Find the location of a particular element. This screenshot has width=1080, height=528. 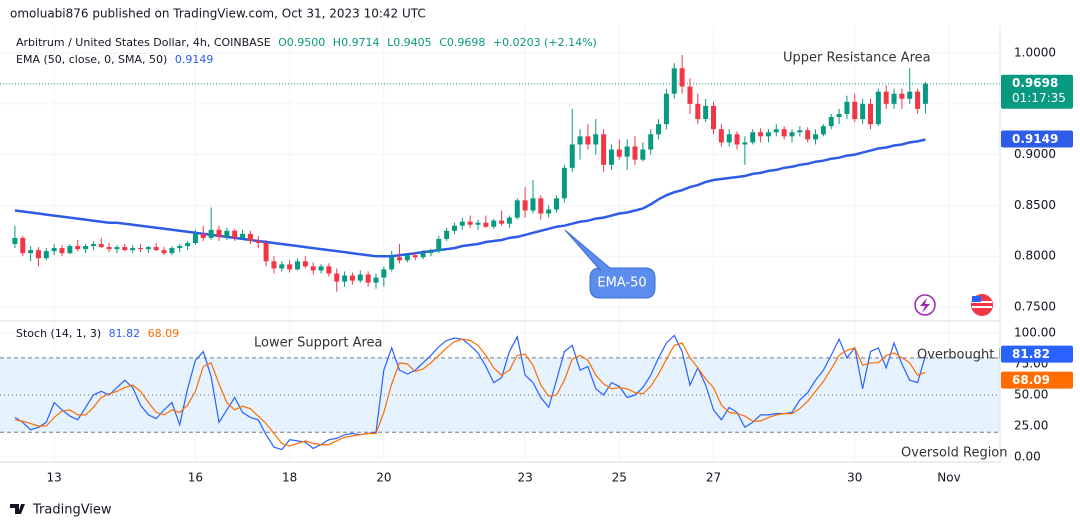

annotation: Overbought Region is located at coordinates (980, 355).